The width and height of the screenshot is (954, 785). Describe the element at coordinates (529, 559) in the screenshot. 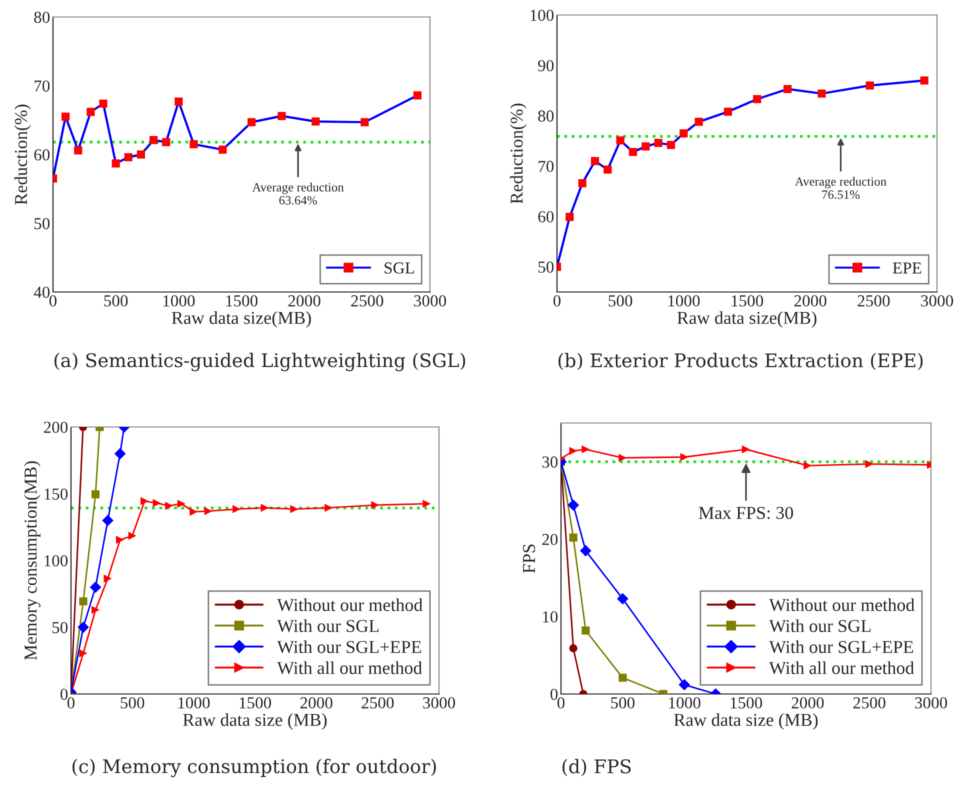

I see `y-axis-title: FPS` at that location.